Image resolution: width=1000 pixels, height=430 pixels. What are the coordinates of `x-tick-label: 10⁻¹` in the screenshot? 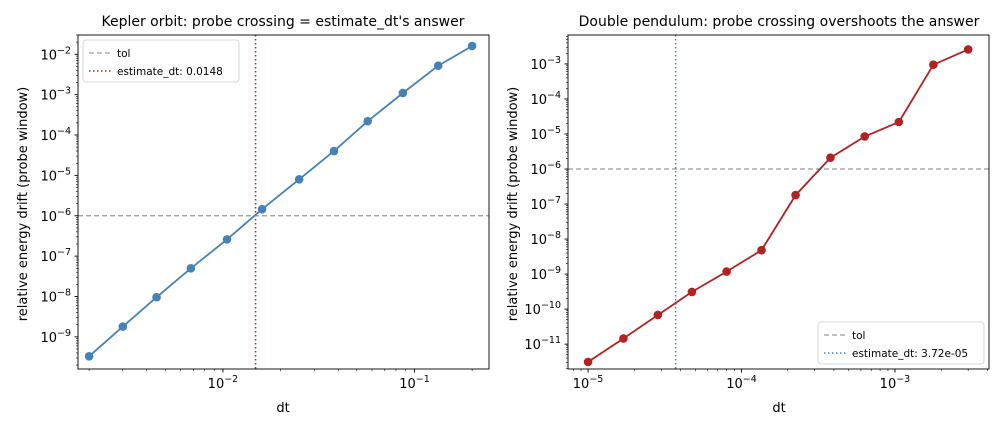 It's located at (414, 383).